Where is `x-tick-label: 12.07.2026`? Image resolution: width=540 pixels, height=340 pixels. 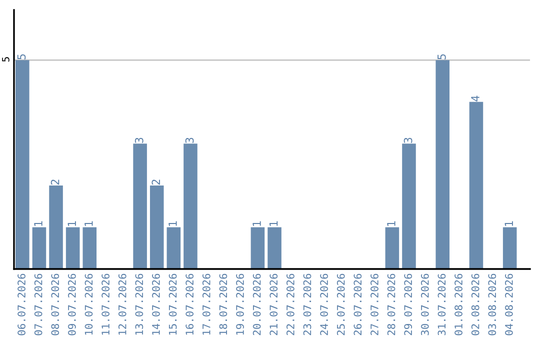
x-tick-label: 12.07.2026 is located at coordinates (122, 304).